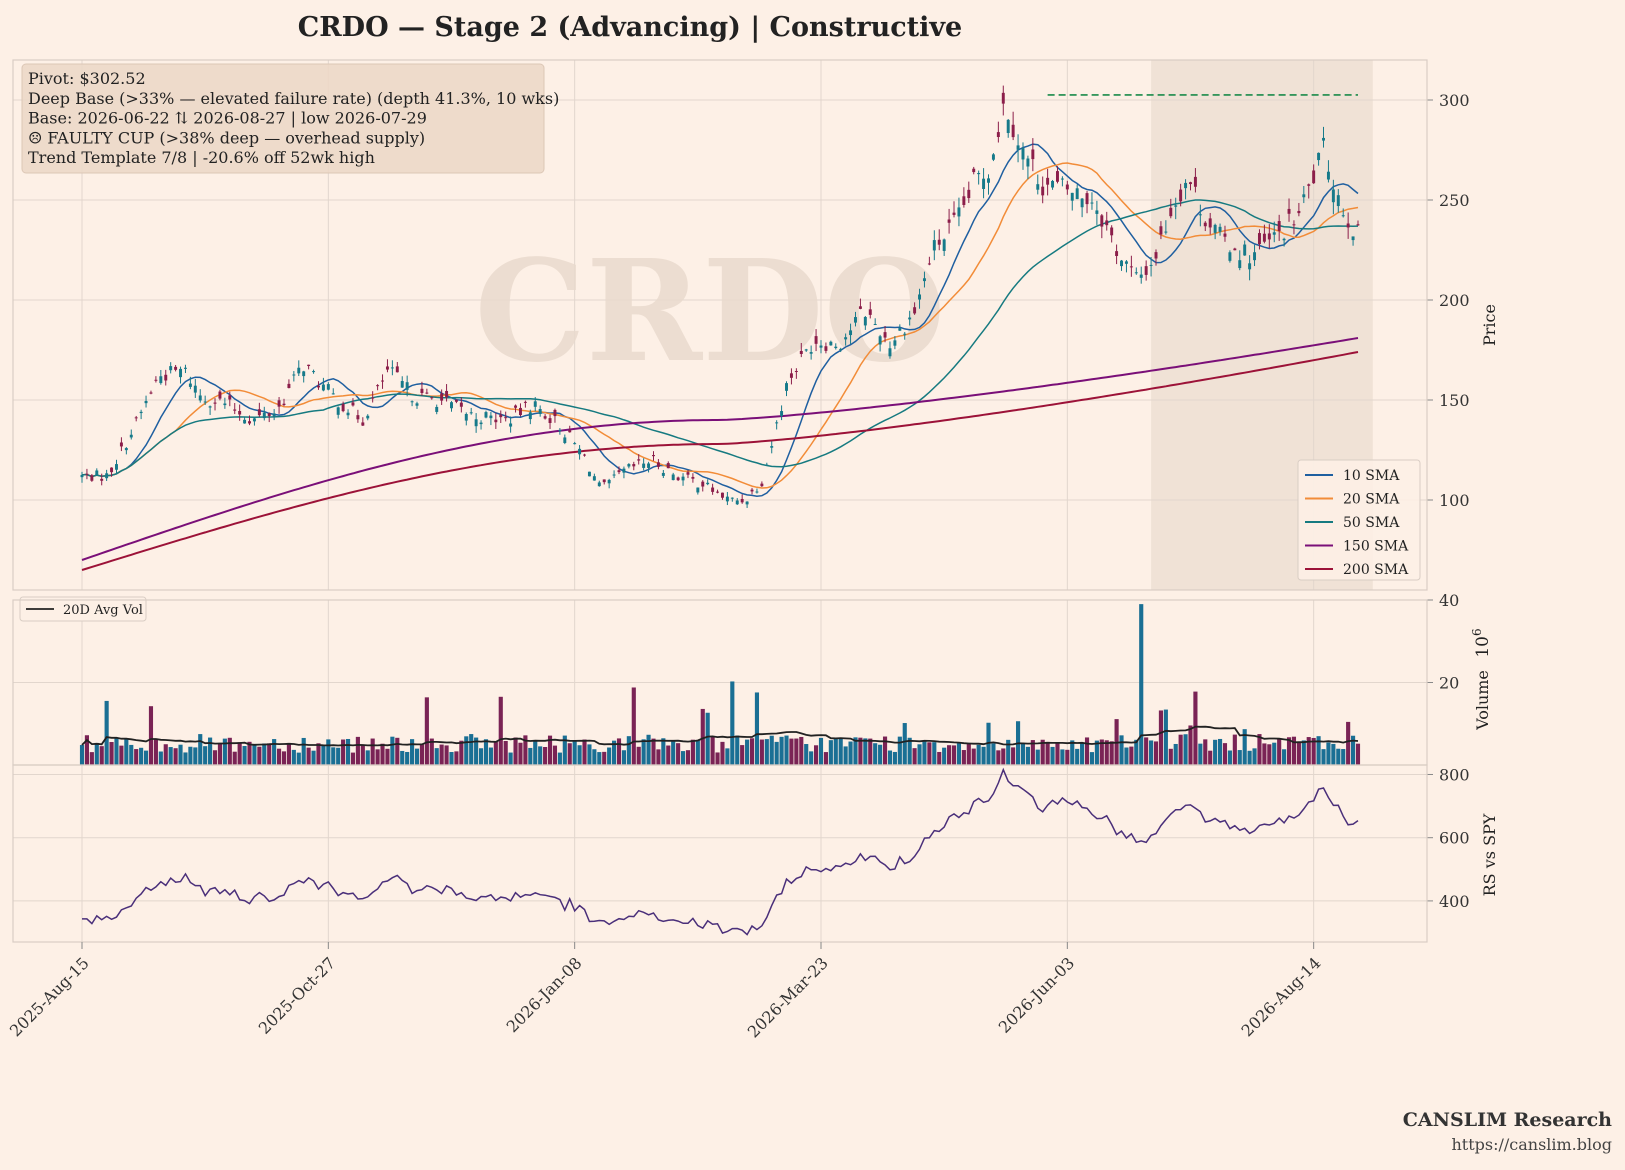 The width and height of the screenshot is (1625, 1170). What do you see at coordinates (1371, 500) in the screenshot?
I see `legend-label: 20 SMA` at bounding box center [1371, 500].